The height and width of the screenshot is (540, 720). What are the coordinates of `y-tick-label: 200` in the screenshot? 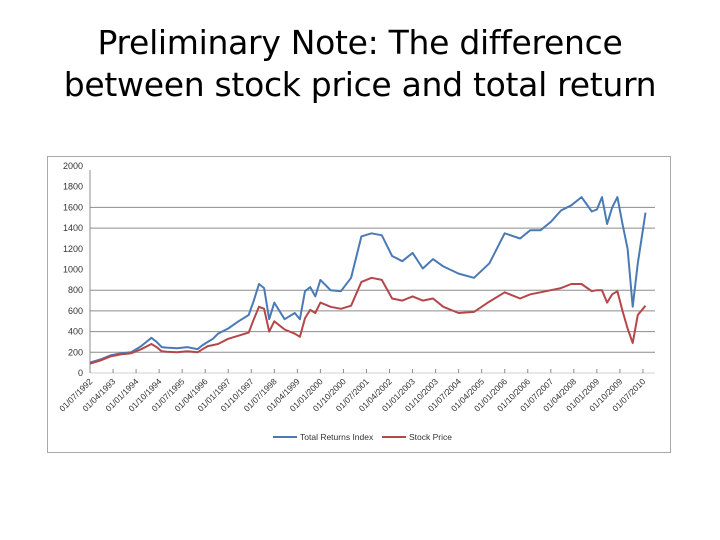 It's located at (75, 352).